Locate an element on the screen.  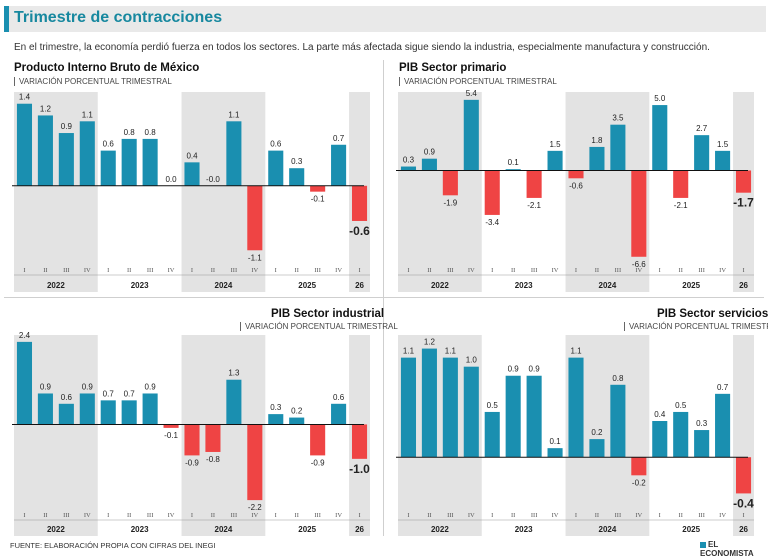
data-label: 0.4 is located at coordinates (192, 155).